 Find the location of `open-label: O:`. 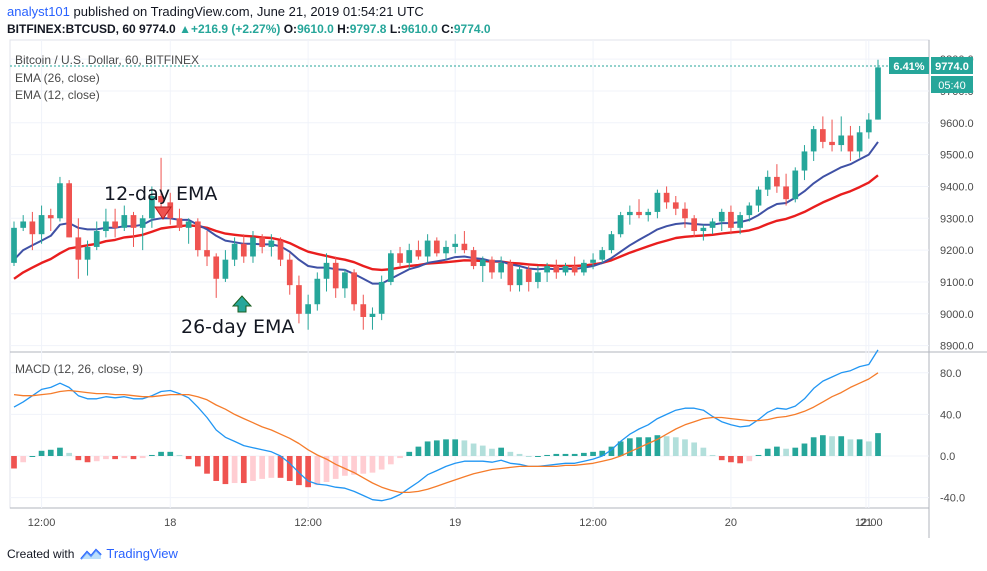

open-label: O: is located at coordinates (290, 29).